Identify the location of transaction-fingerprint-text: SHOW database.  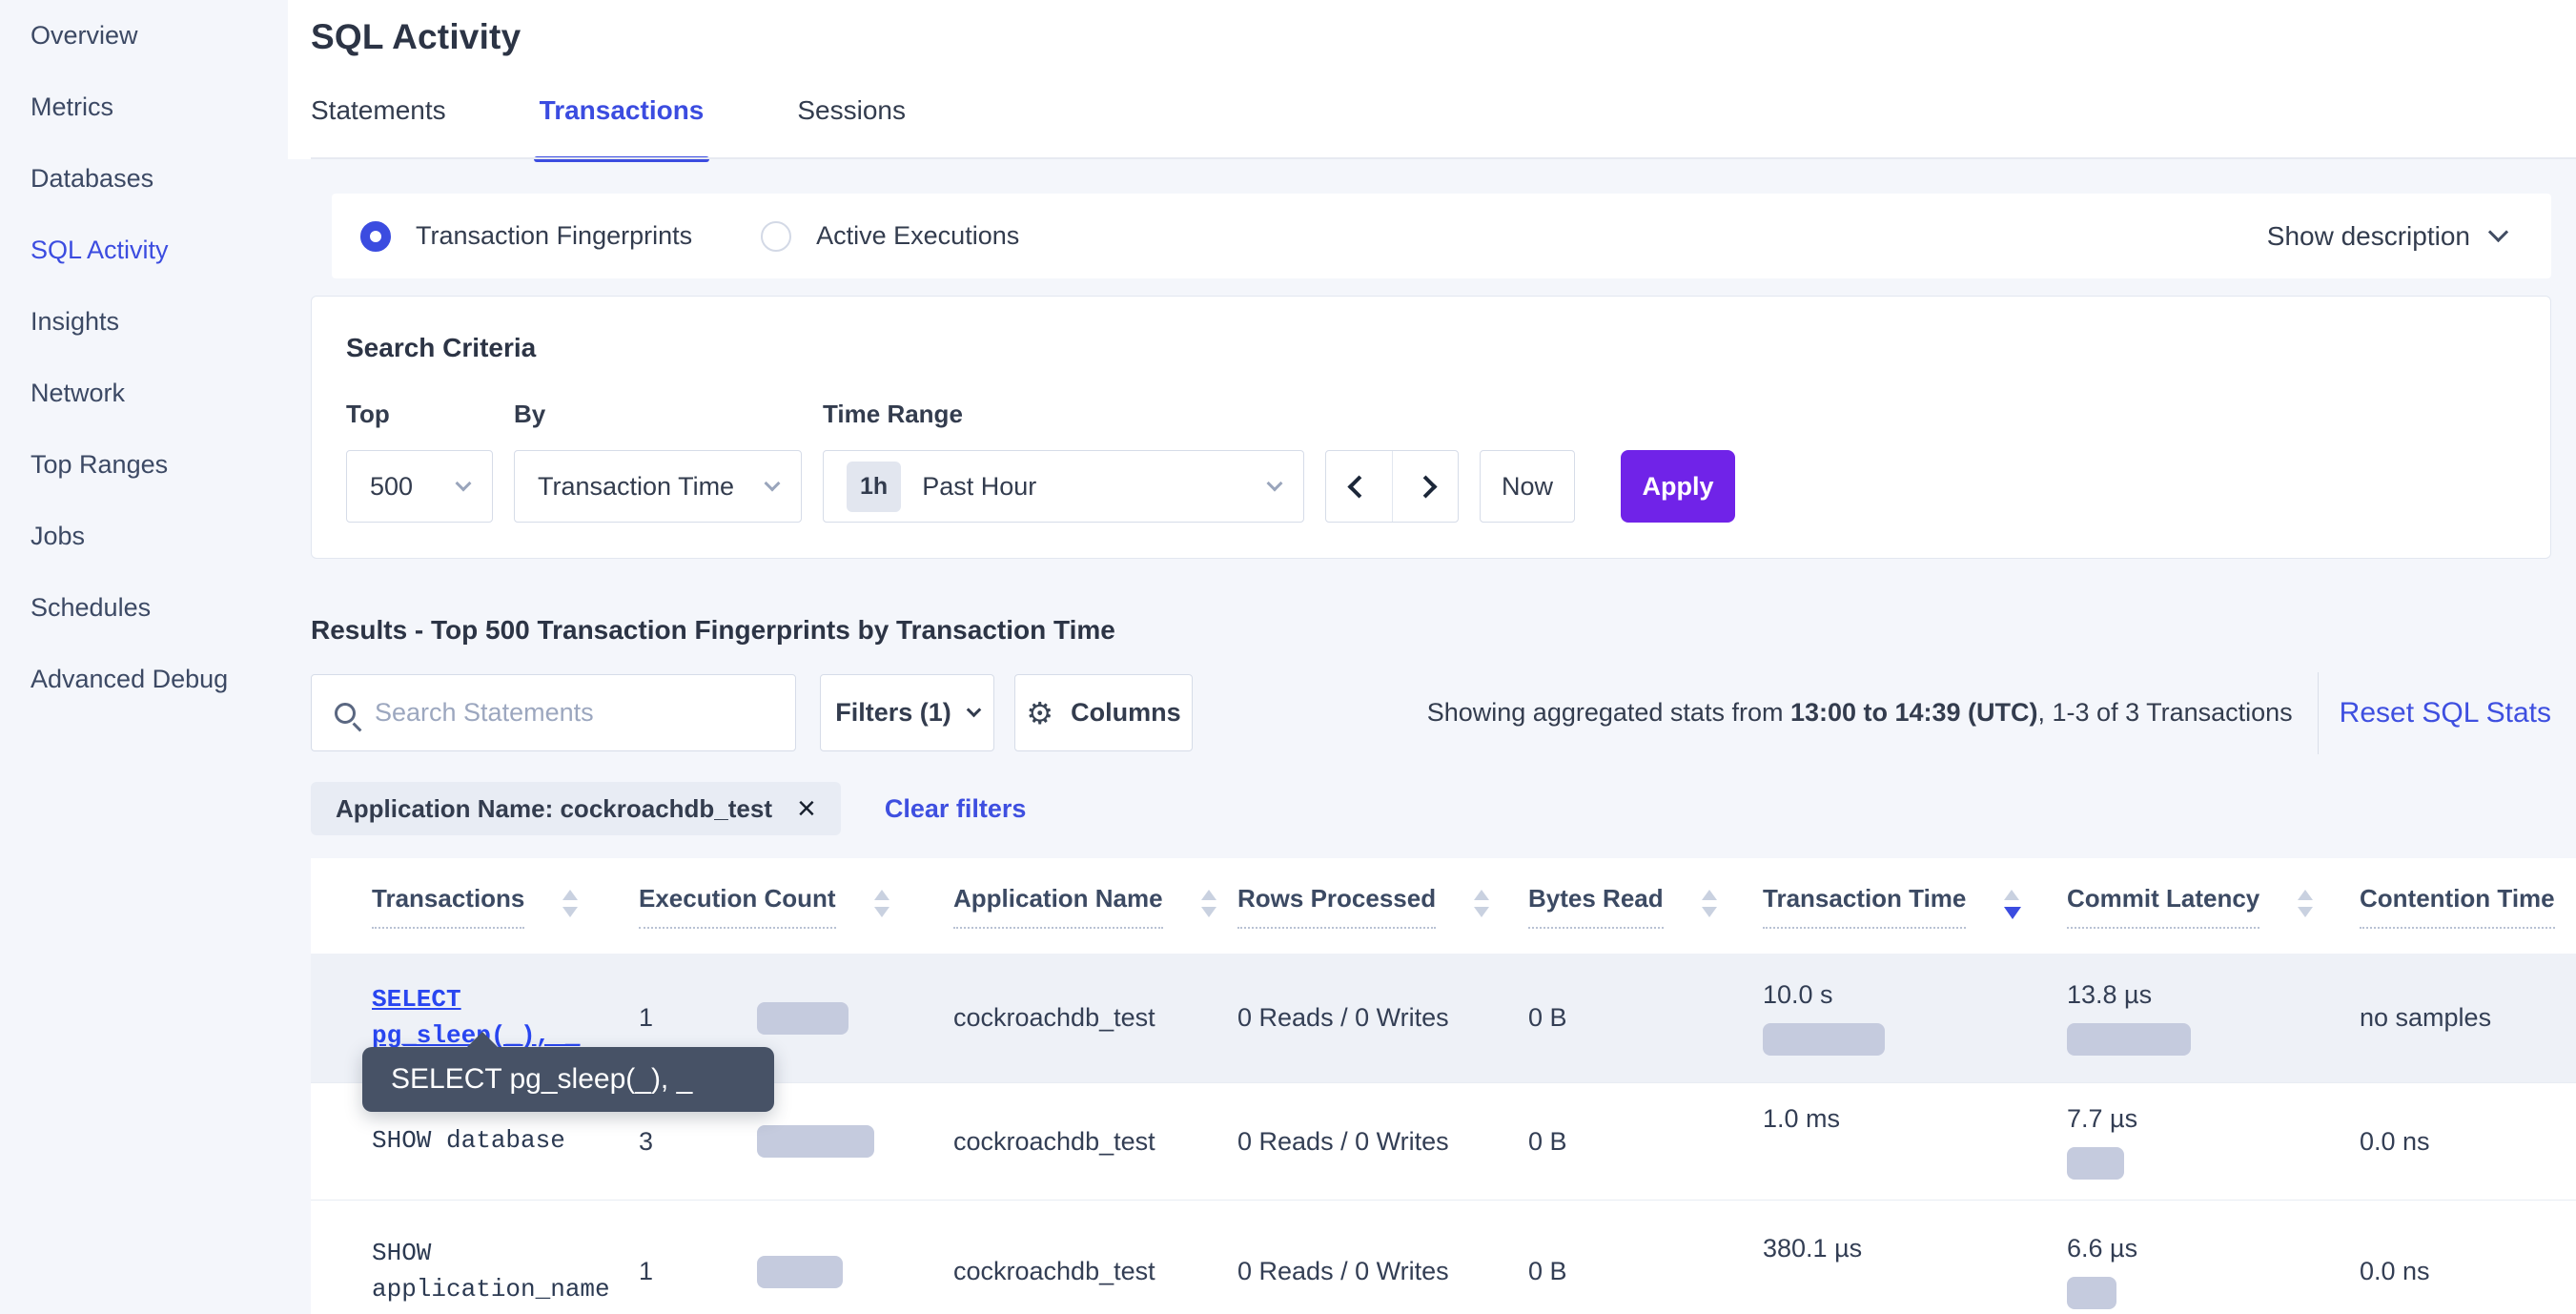
(468, 1141).